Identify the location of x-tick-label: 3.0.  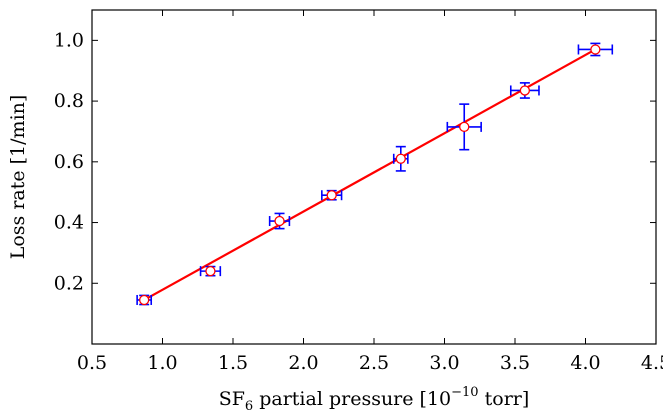
(444, 363).